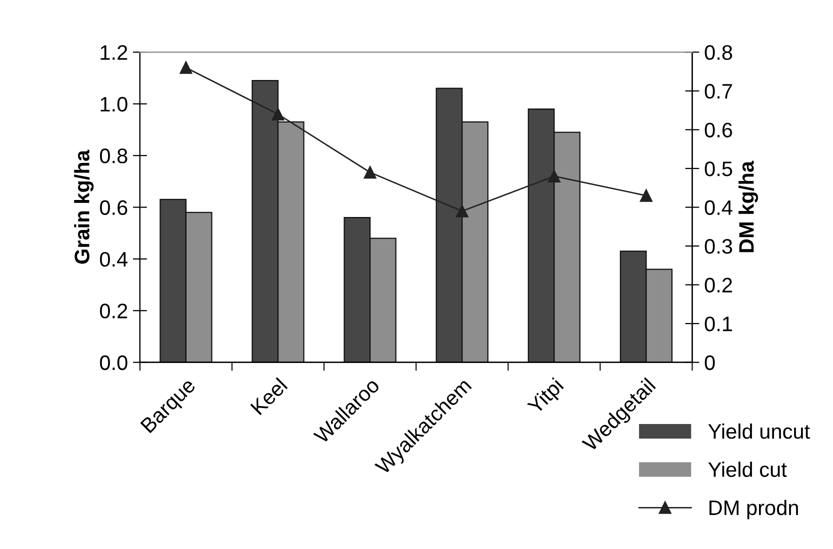 The width and height of the screenshot is (833, 549). I want to click on legend-label: Yield uncut, so click(759, 431).